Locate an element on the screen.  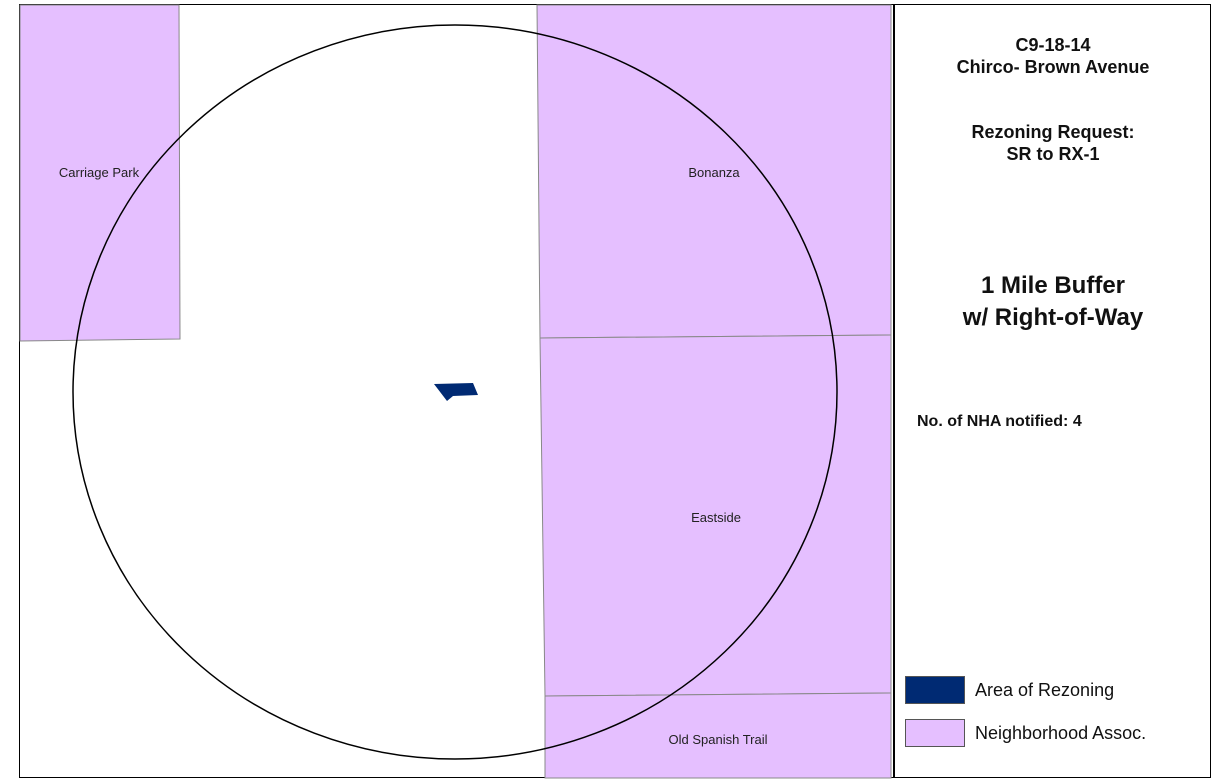
neighborhood-old-spanish-trail is located at coordinates (718, 735).